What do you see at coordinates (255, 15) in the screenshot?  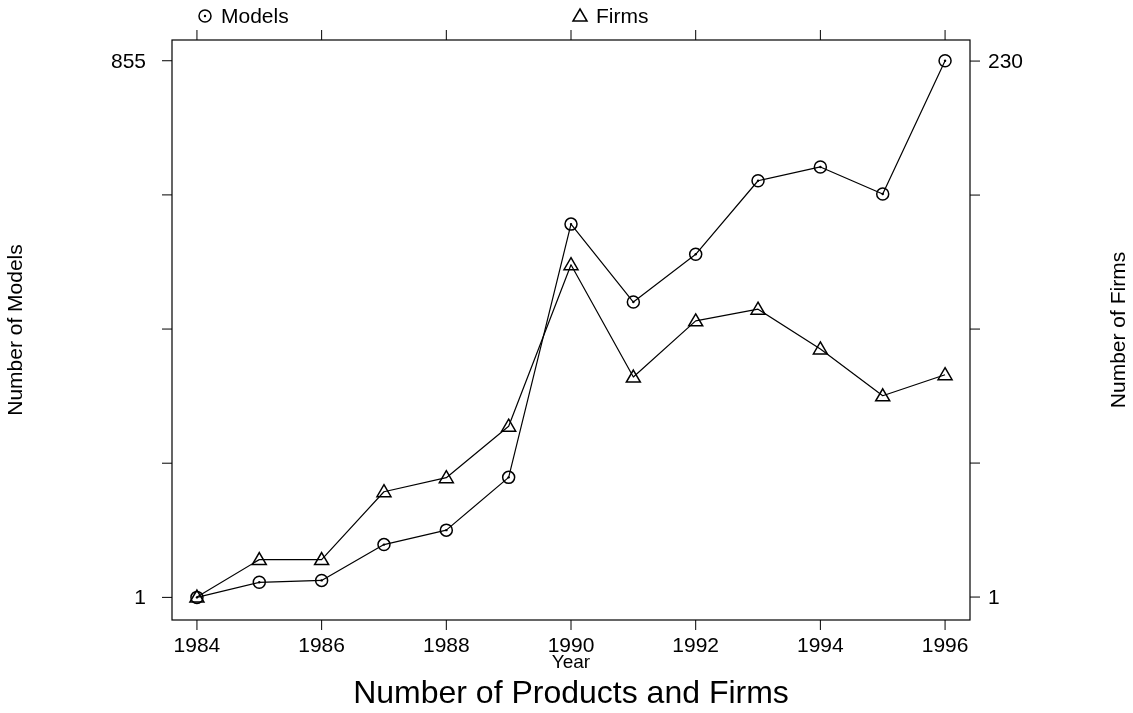 I see `legend-label: Models` at bounding box center [255, 15].